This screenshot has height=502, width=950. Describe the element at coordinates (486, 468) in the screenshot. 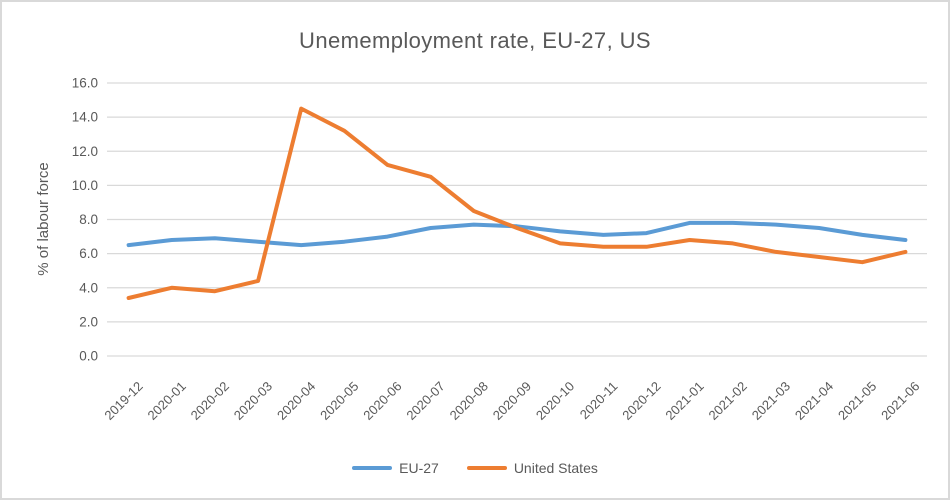

I see `legend-swatch-united-states` at that location.